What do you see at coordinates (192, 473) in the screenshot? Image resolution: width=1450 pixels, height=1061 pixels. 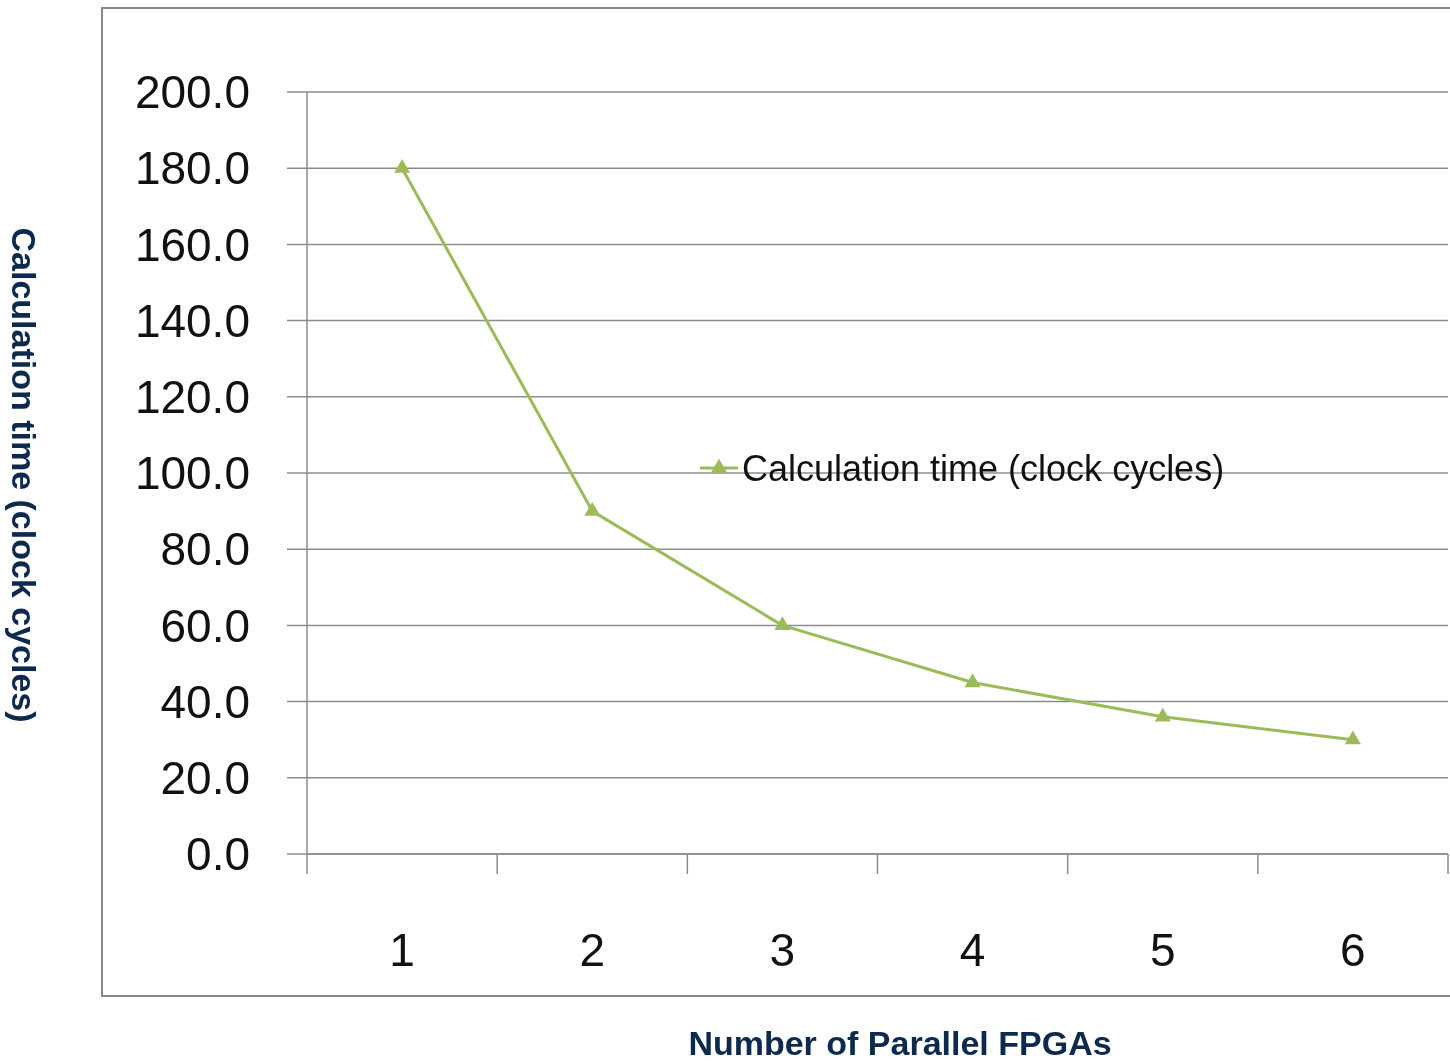 I see `y-tick-label: 100.0` at bounding box center [192, 473].